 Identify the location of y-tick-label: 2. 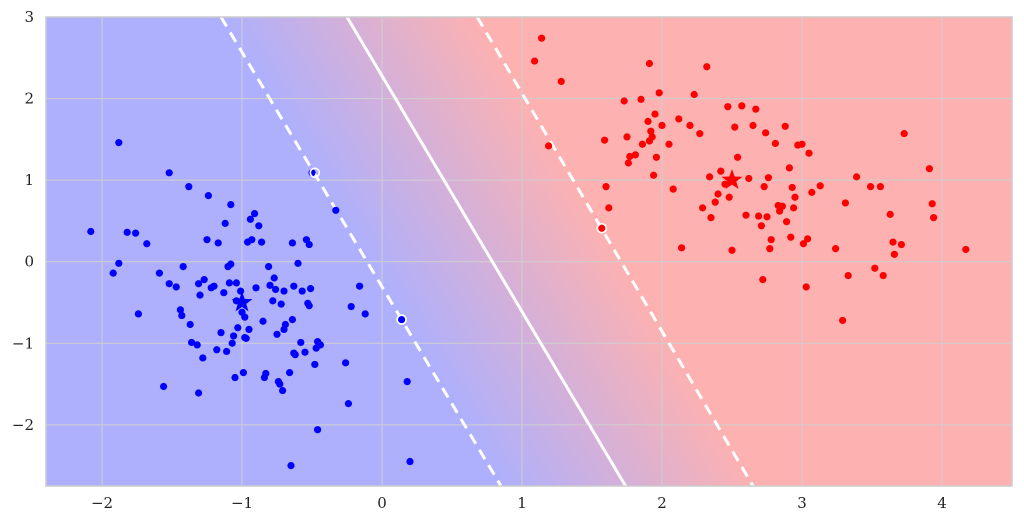
(29, 99).